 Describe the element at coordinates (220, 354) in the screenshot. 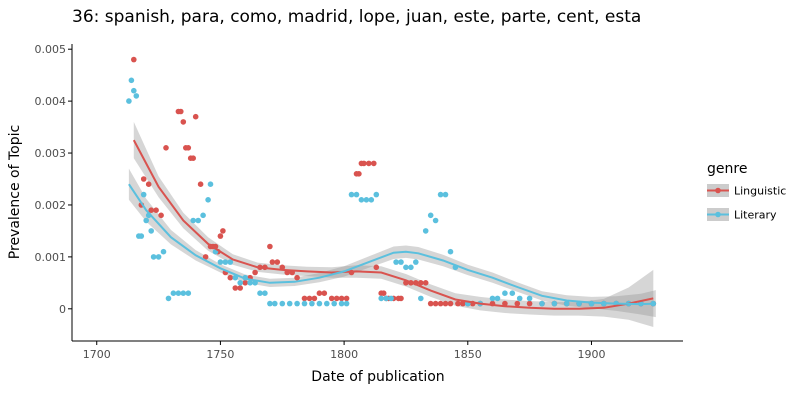

I see `x-tick-label: 1750` at that location.